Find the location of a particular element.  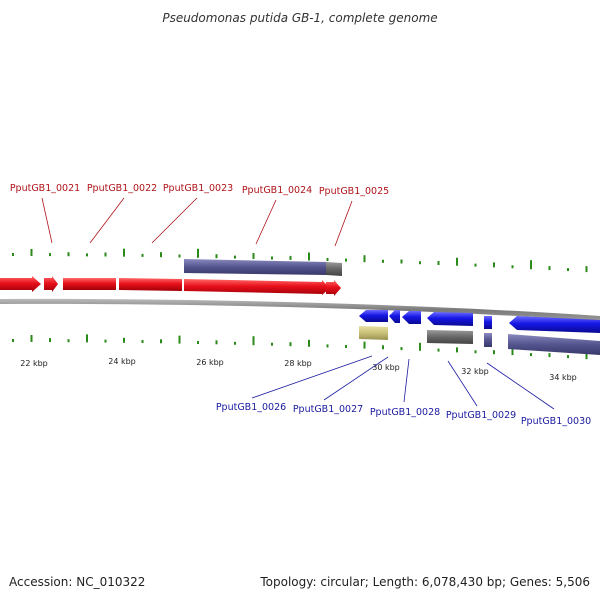

gene-label-0021: PputGB1_0021 is located at coordinates (45, 213).